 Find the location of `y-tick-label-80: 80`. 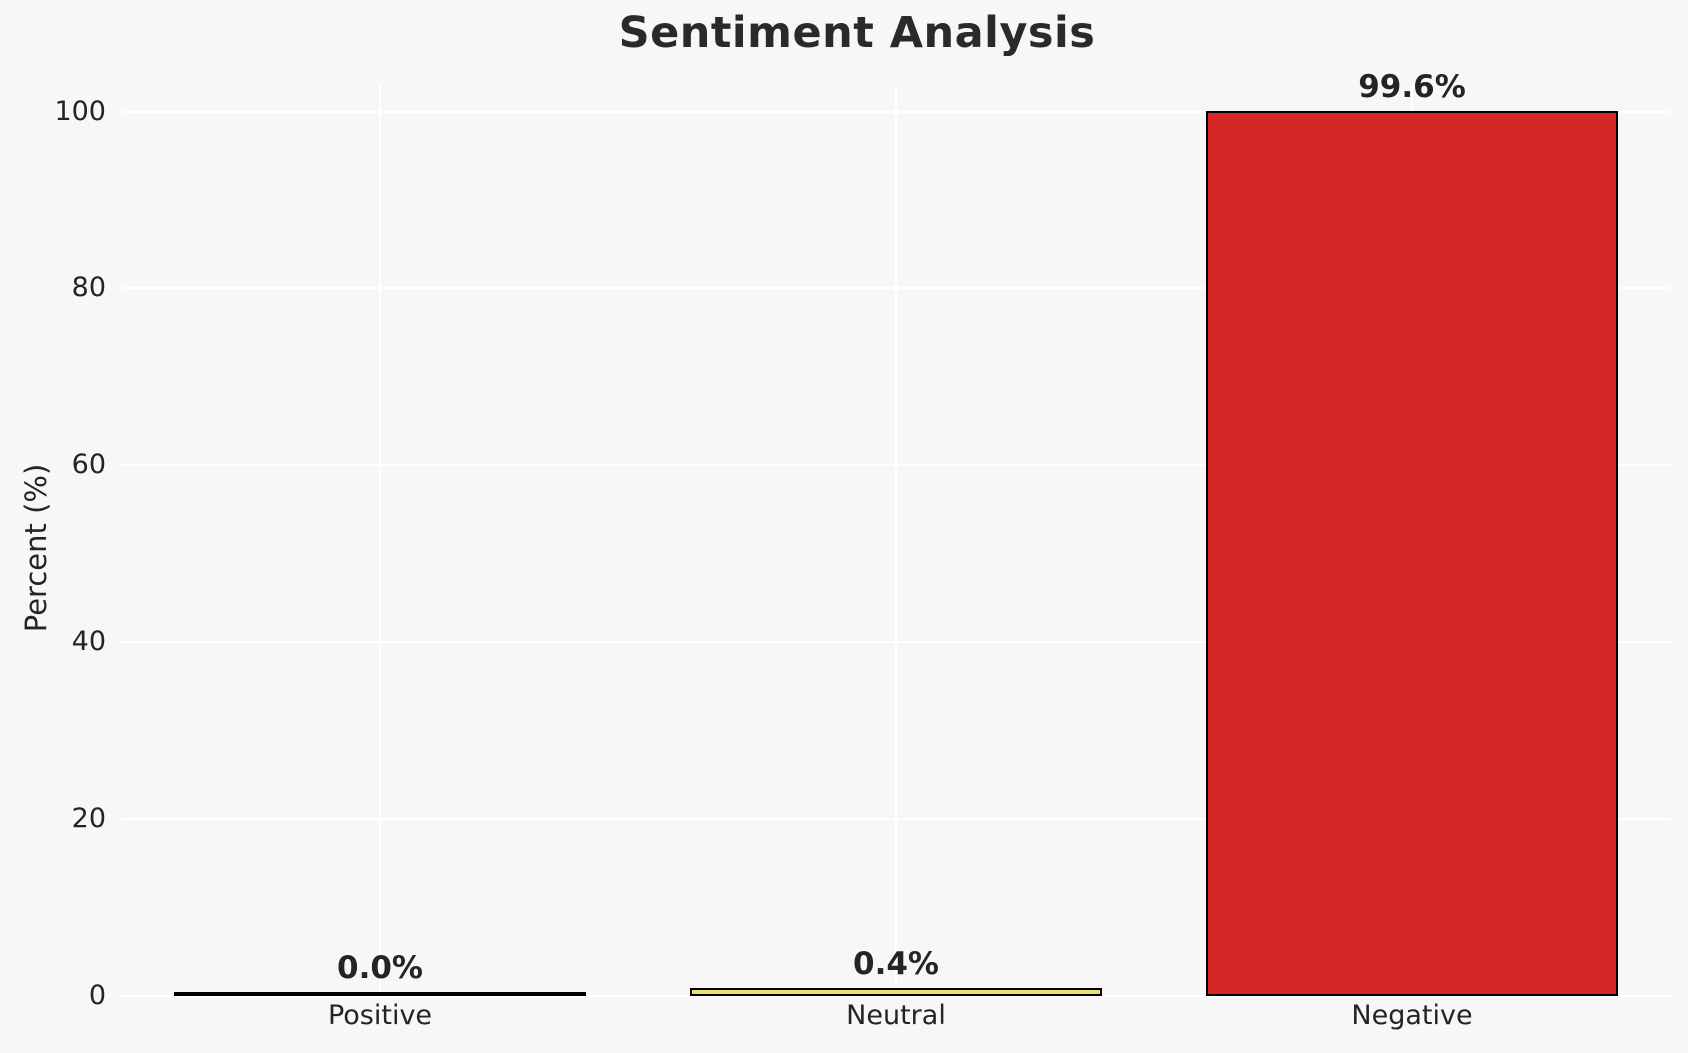

y-tick-label-80: 80 is located at coordinates (88, 288).